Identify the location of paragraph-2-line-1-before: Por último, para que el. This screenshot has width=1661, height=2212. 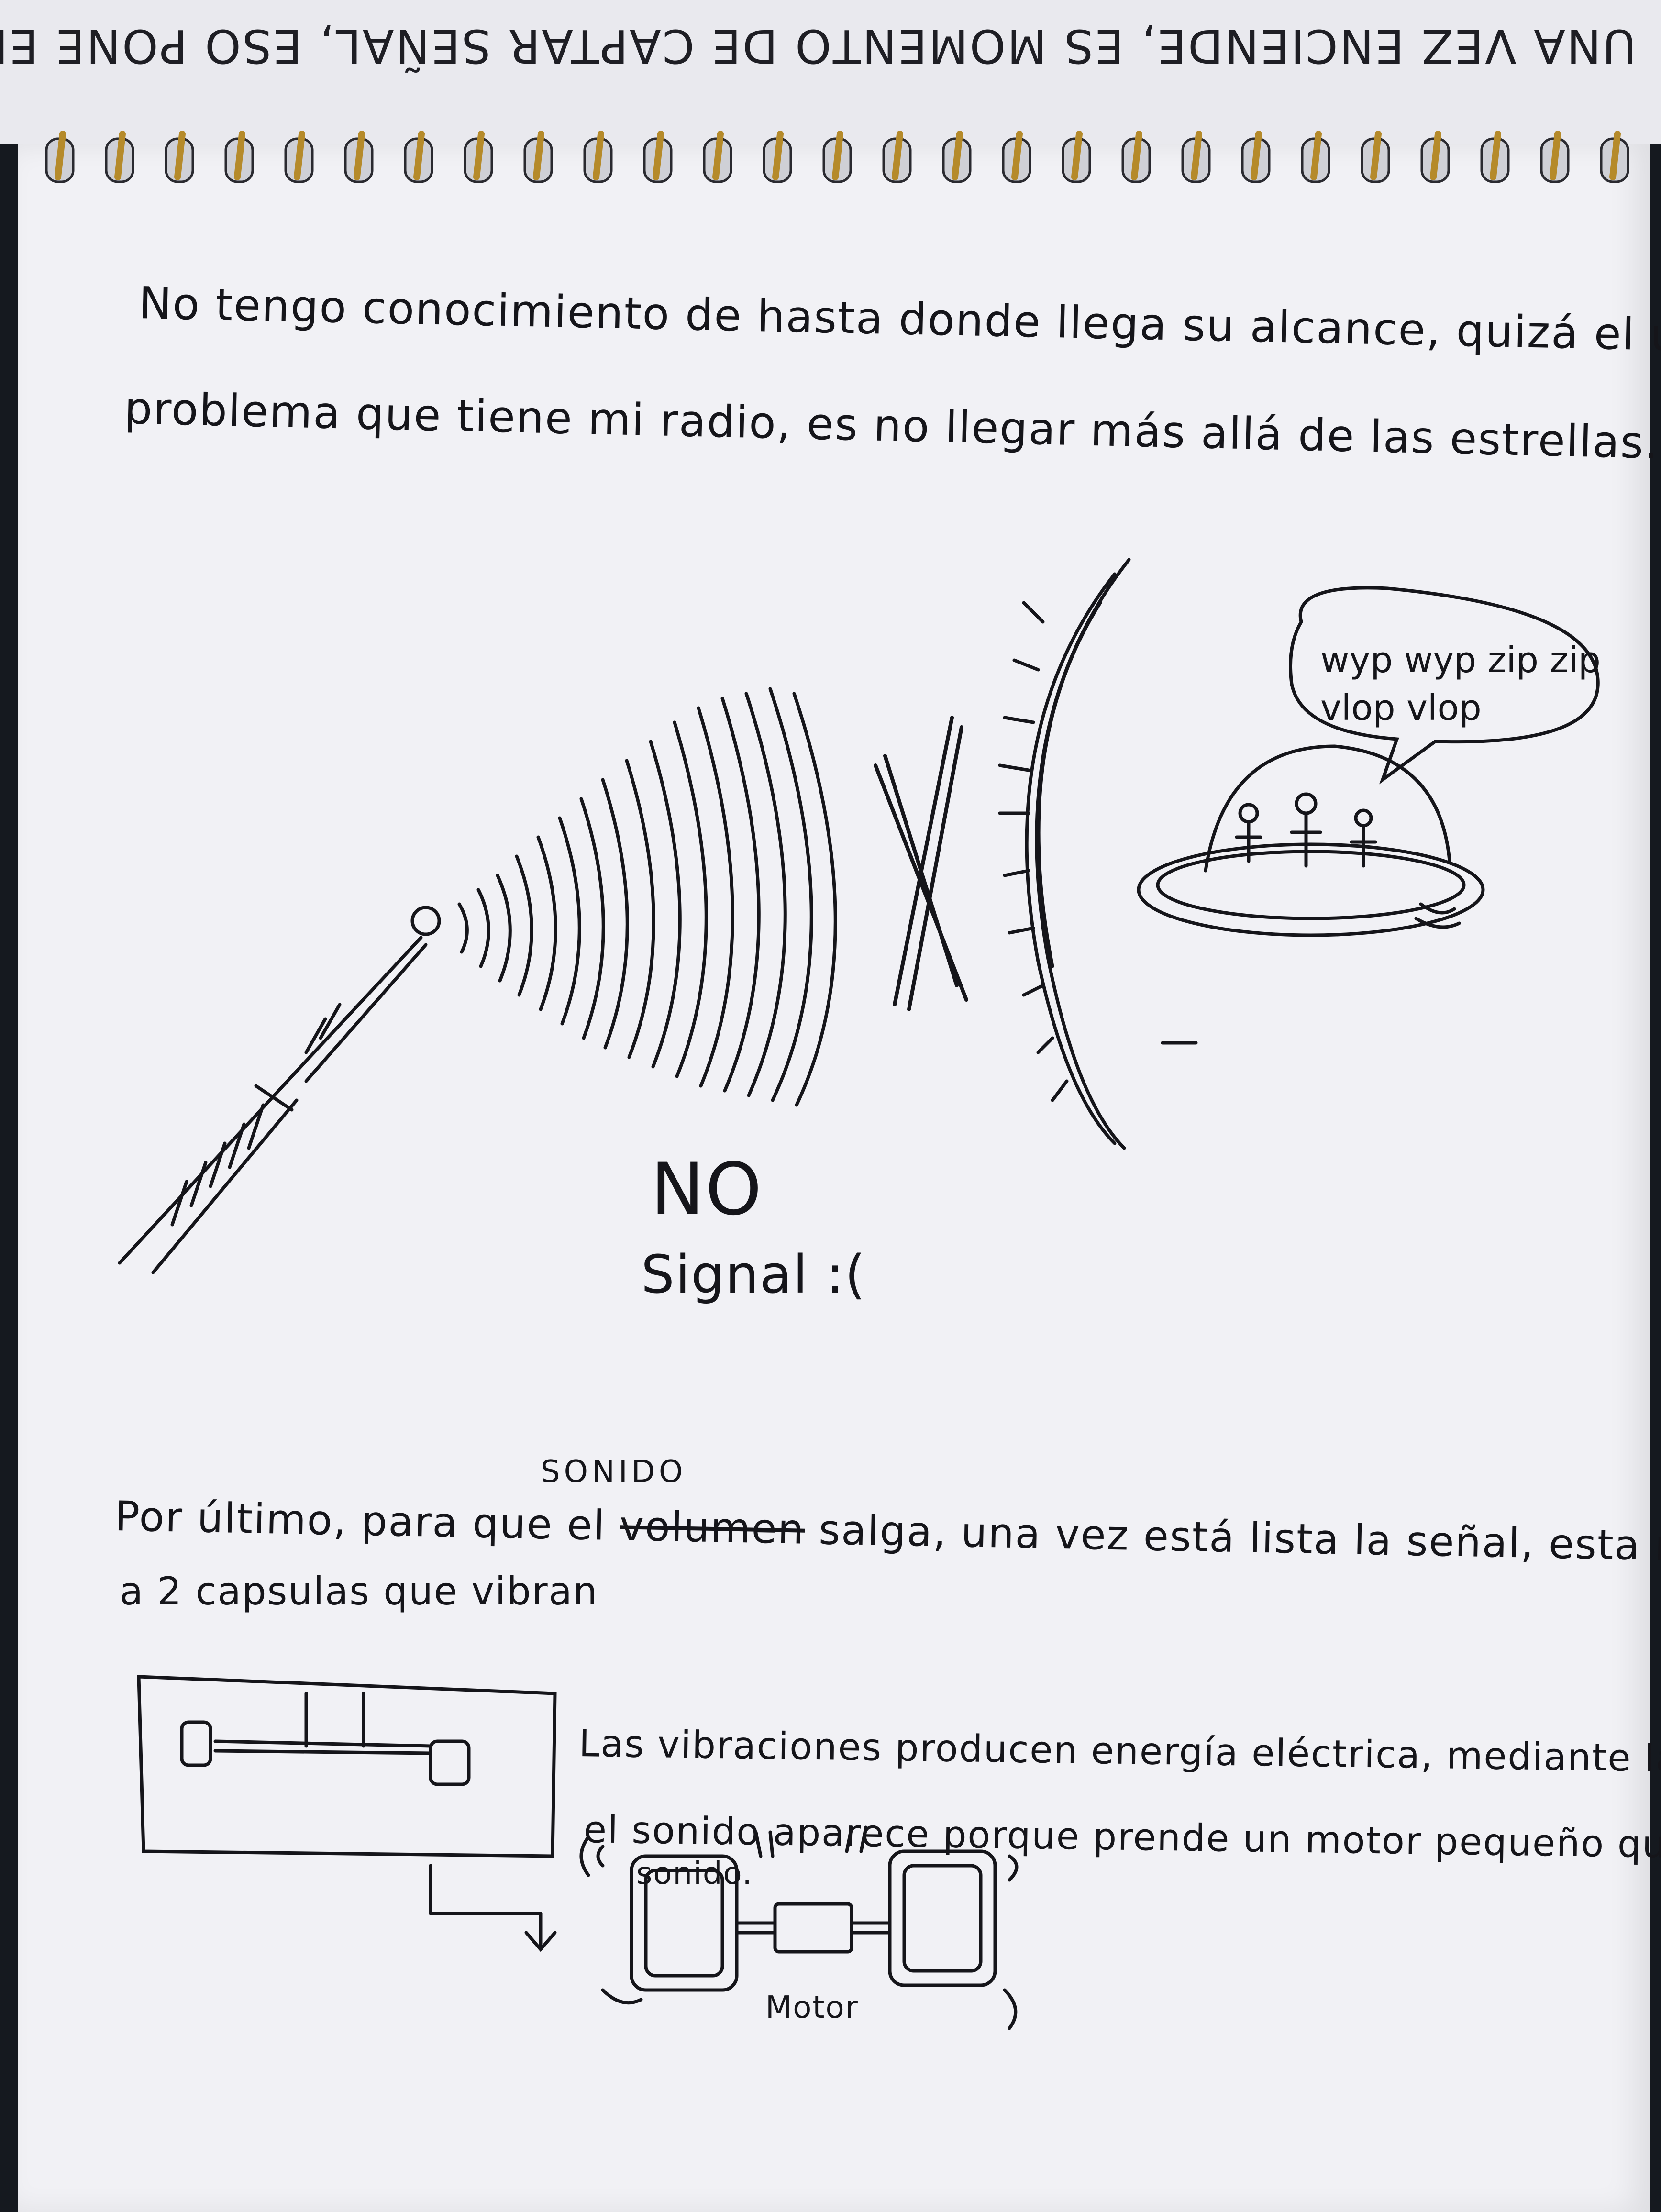
(367, 1521).